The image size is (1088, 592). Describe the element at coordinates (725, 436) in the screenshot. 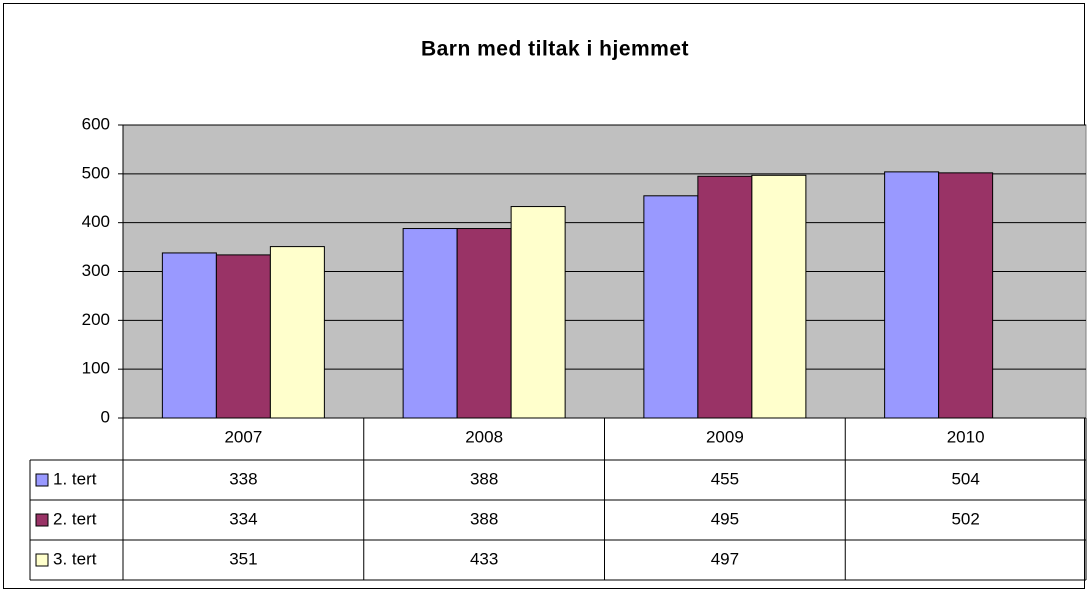

I see `x-tick-label: 2009` at that location.